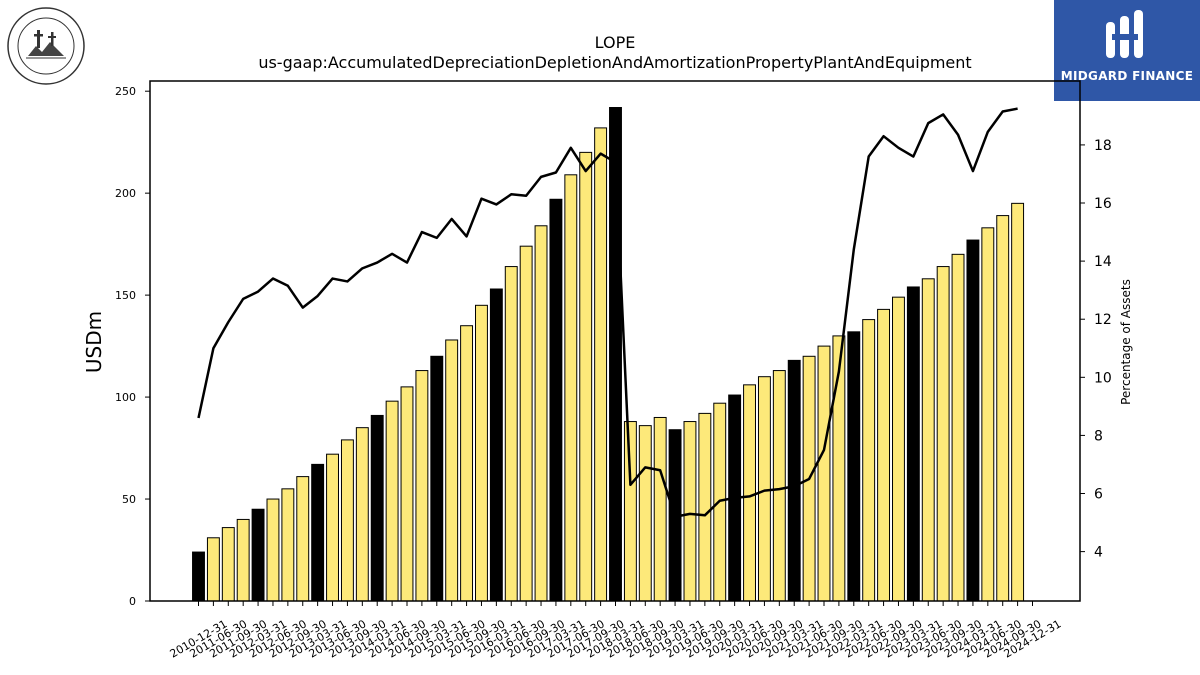 This screenshot has height=675, width=1200. What do you see at coordinates (125, 91) in the screenshot?
I see `y-tick-label: 250` at bounding box center [125, 91].